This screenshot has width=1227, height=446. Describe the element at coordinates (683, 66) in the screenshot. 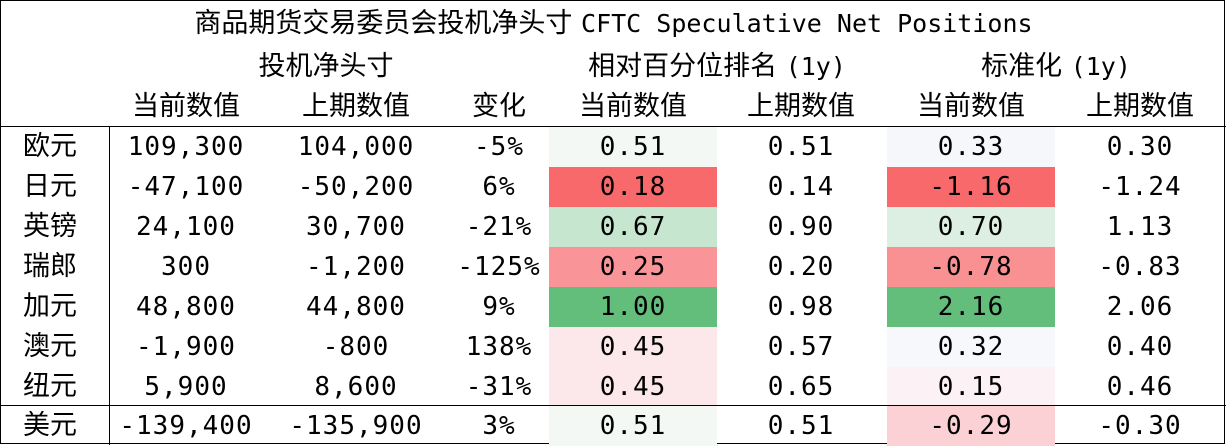

I see `group-label: 相对百分位排名` at that location.